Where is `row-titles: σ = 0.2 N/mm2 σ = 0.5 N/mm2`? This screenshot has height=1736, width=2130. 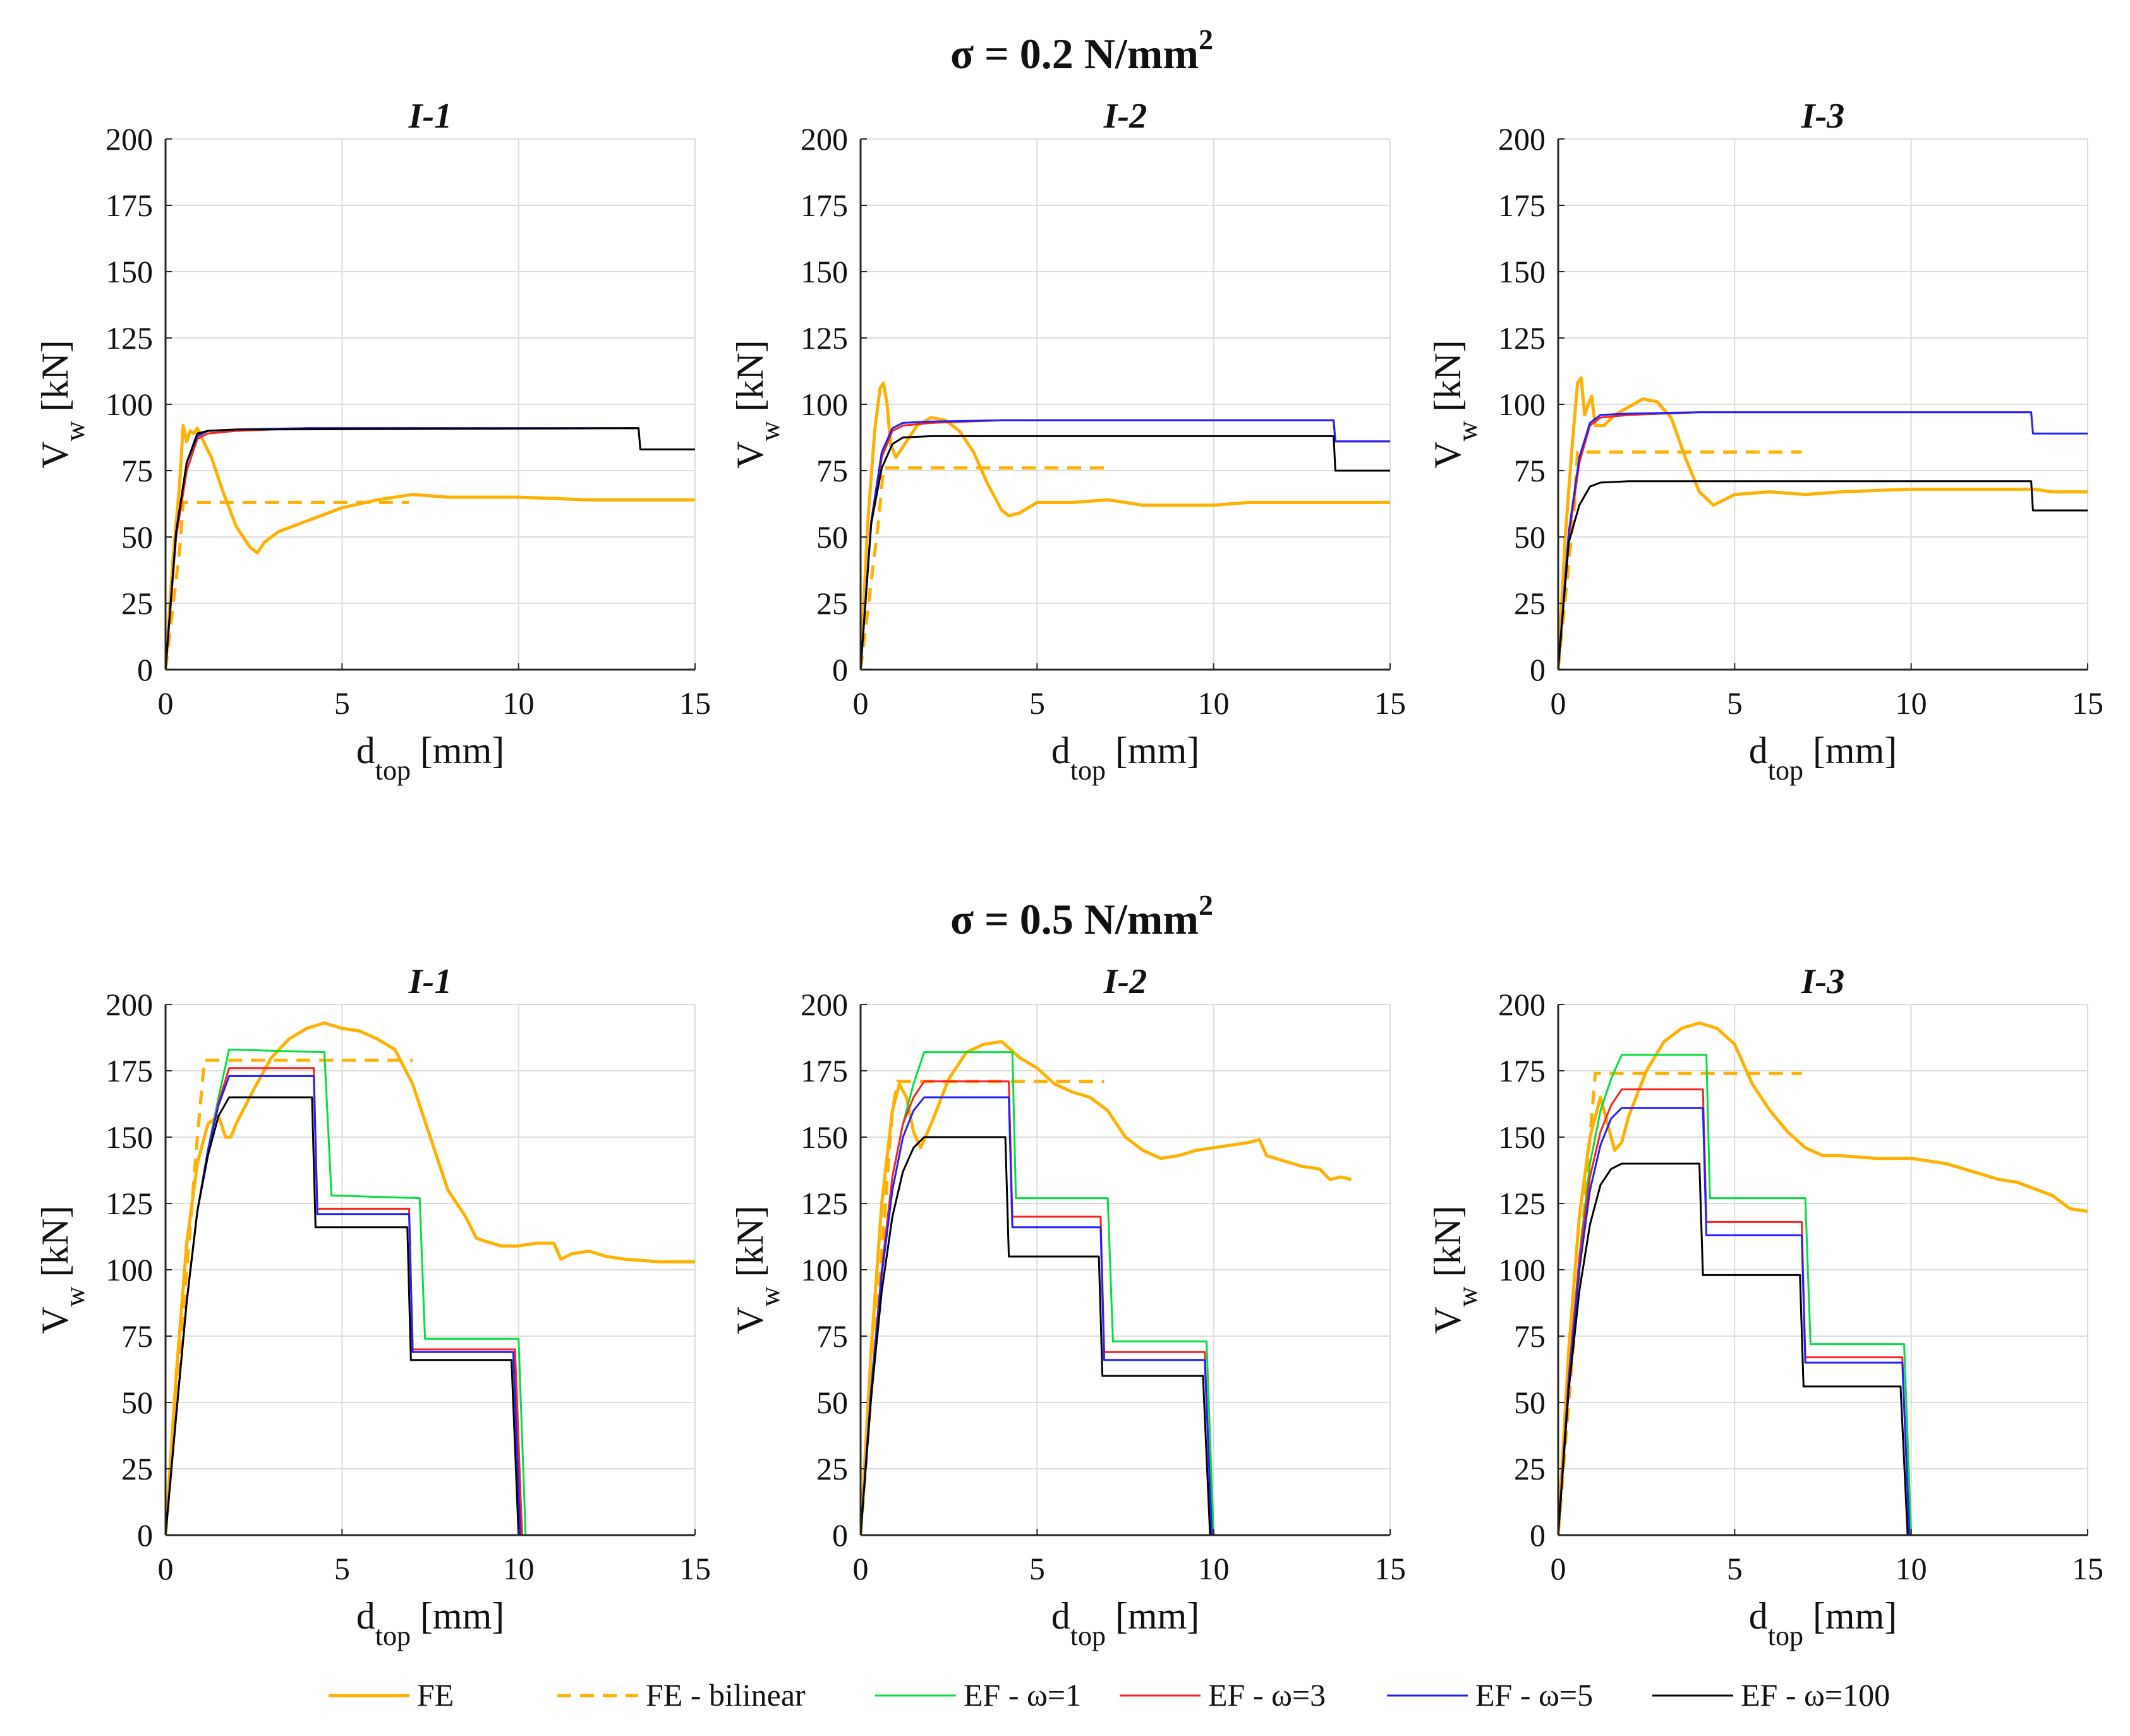 row-titles: σ = 0.2 N/mm2 σ = 0.5 N/mm2 is located at coordinates (1081, 483).